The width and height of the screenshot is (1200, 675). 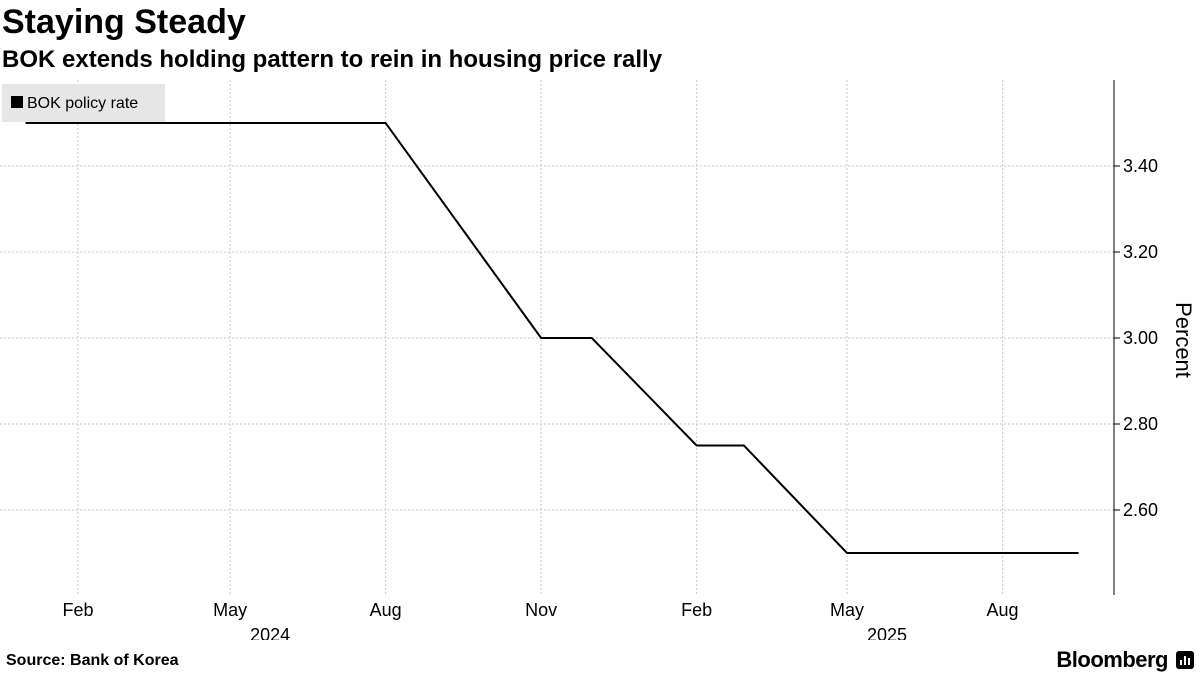 I want to click on x-year-label: 2025, so click(x=887, y=632).